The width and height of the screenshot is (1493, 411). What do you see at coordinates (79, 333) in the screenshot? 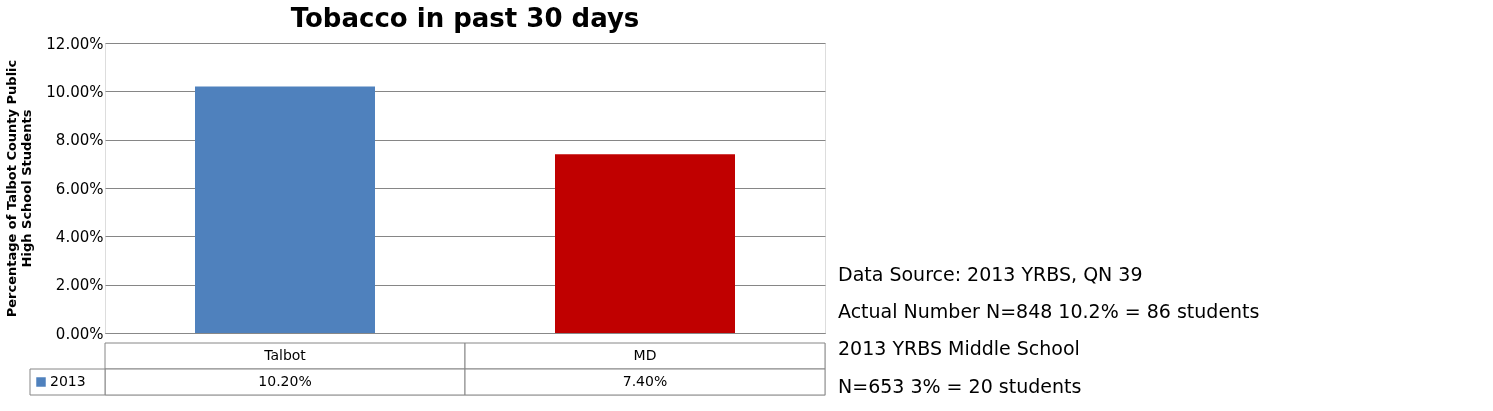
I see `y-tick-label: 0.00%` at bounding box center [79, 333].